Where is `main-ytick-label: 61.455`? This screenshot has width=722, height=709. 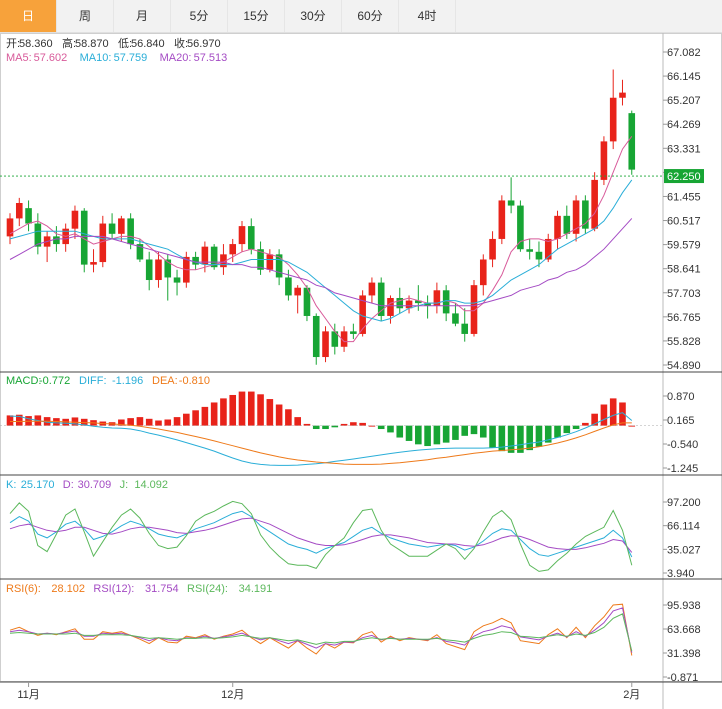 main-ytick-label: 61.455 is located at coordinates (684, 197).